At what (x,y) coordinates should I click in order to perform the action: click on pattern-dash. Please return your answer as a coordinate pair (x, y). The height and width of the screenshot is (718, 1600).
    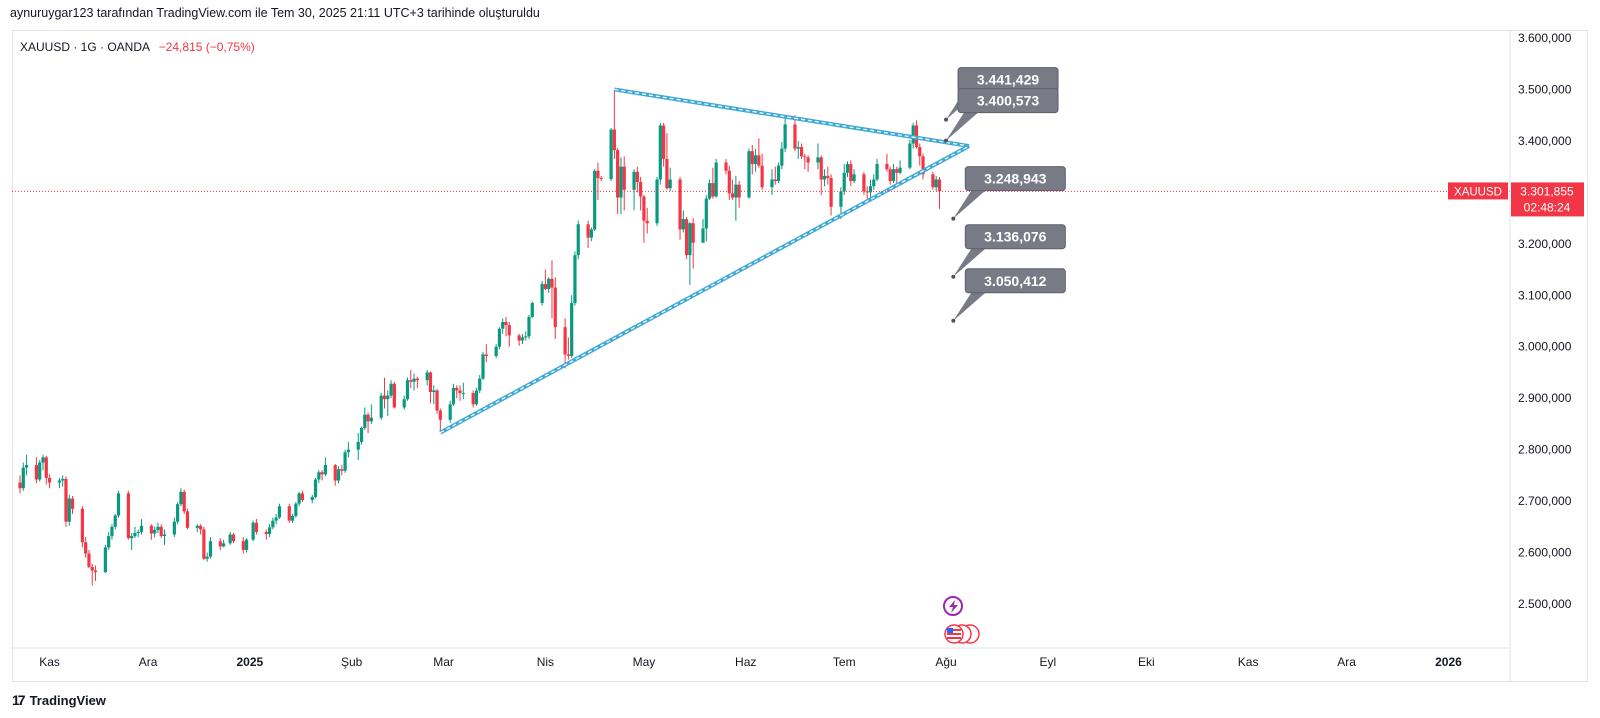
    Looking at the image, I should click on (792, 117).